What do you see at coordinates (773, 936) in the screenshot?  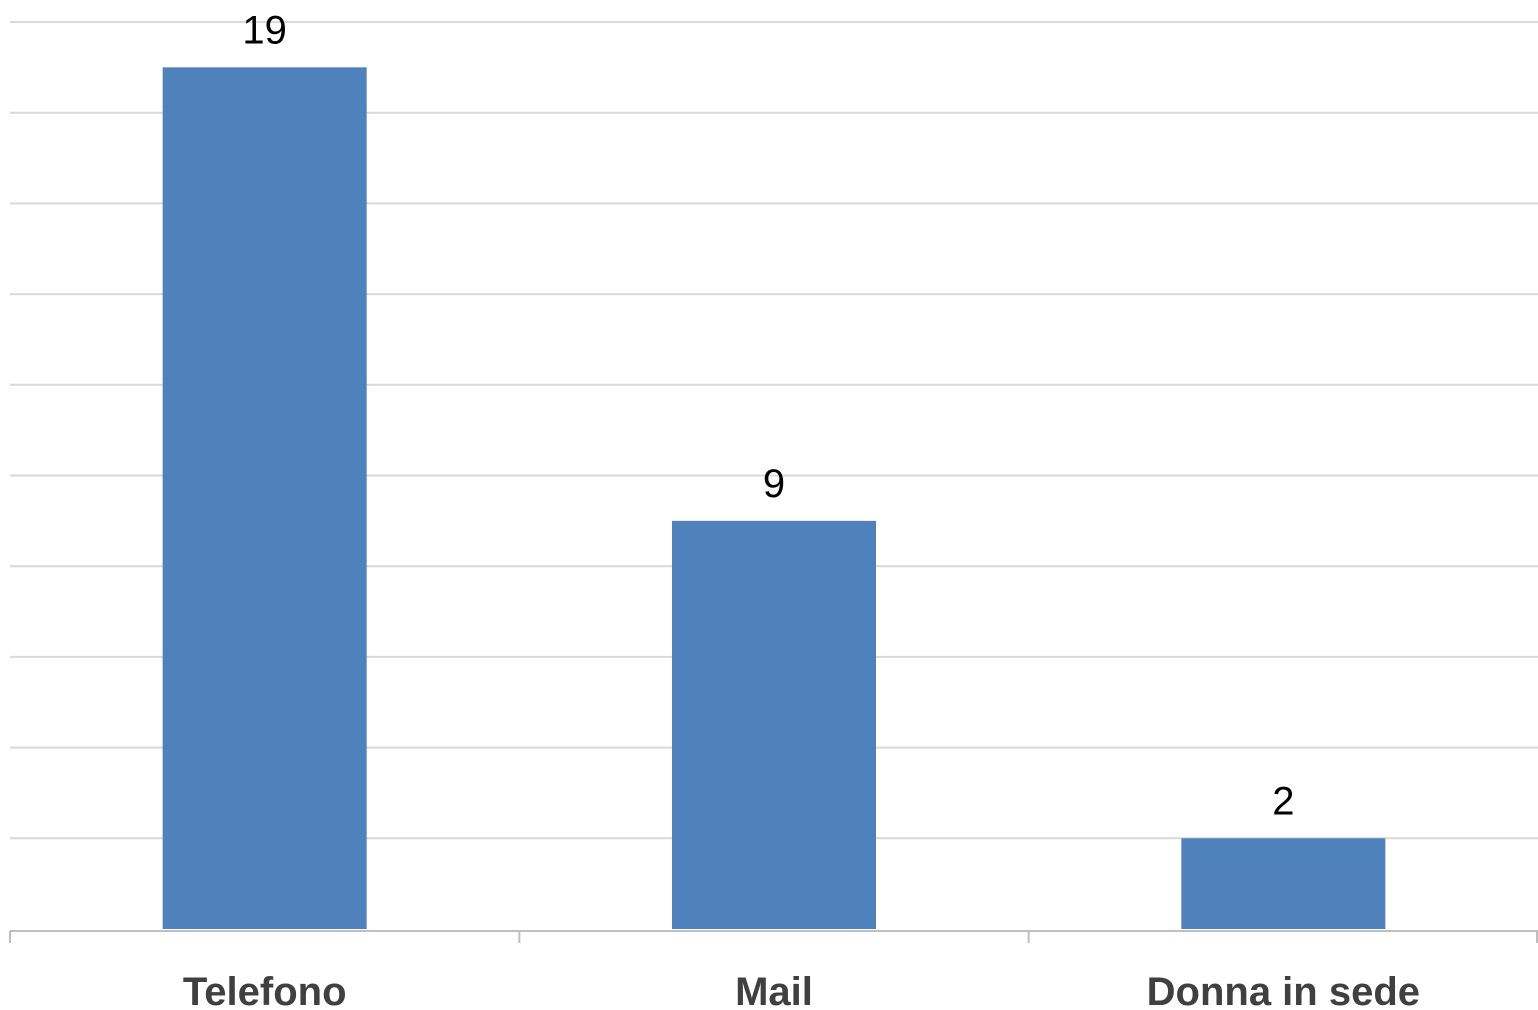 I see `x-axis` at bounding box center [773, 936].